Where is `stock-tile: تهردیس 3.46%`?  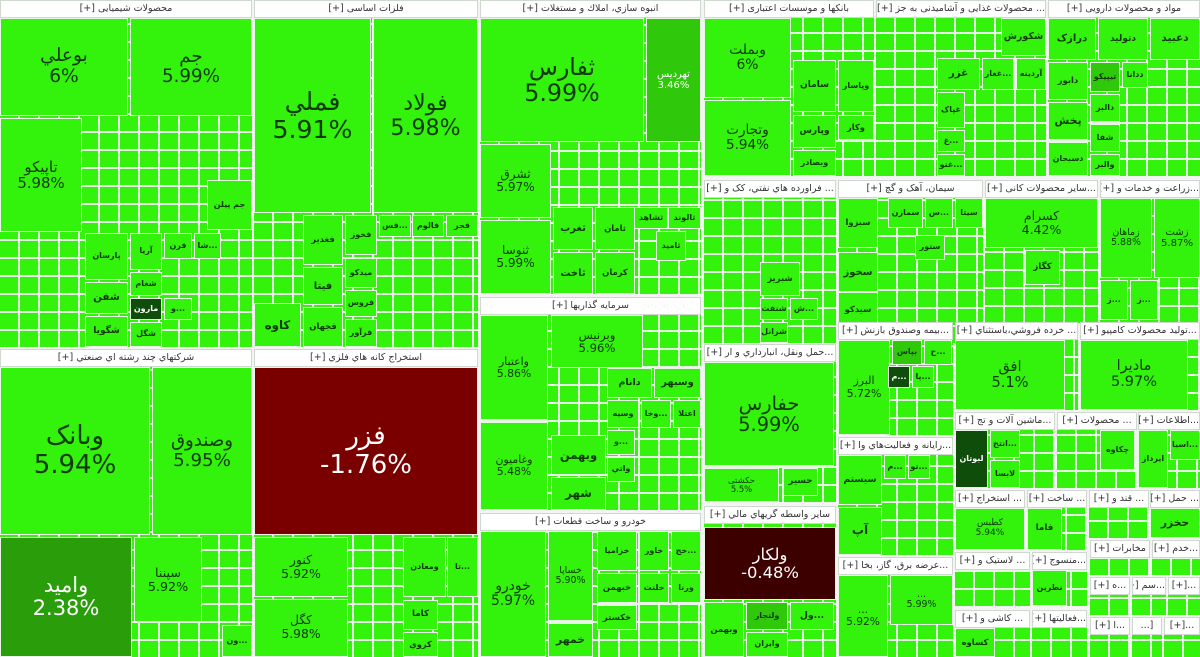 stock-tile: تهردیس 3.46% is located at coordinates (673, 80).